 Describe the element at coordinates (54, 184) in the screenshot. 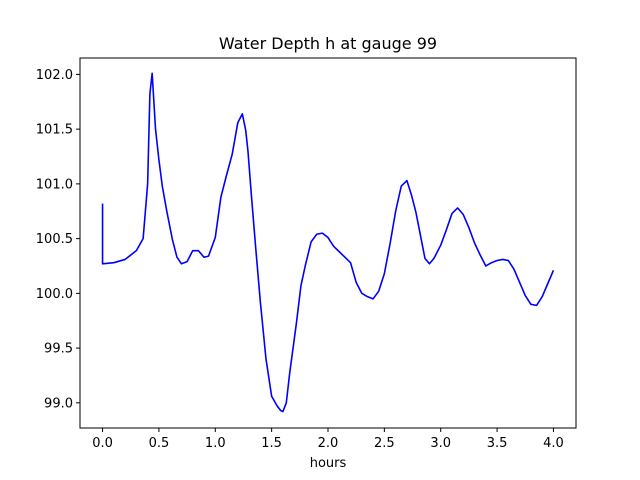

I see `y-tick-label: 101.0` at that location.